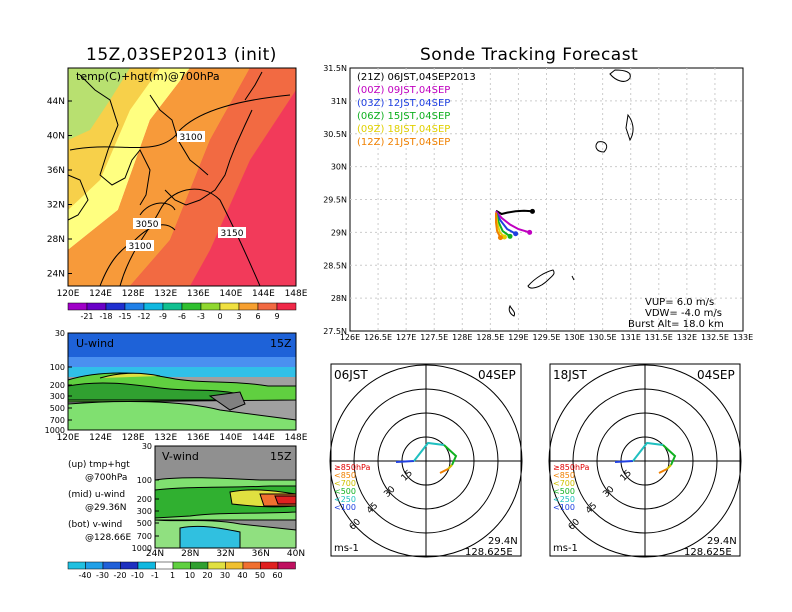  Describe the element at coordinates (529, 55) in the screenshot. I see `right-title: Sonde Tracking Forecast` at that location.